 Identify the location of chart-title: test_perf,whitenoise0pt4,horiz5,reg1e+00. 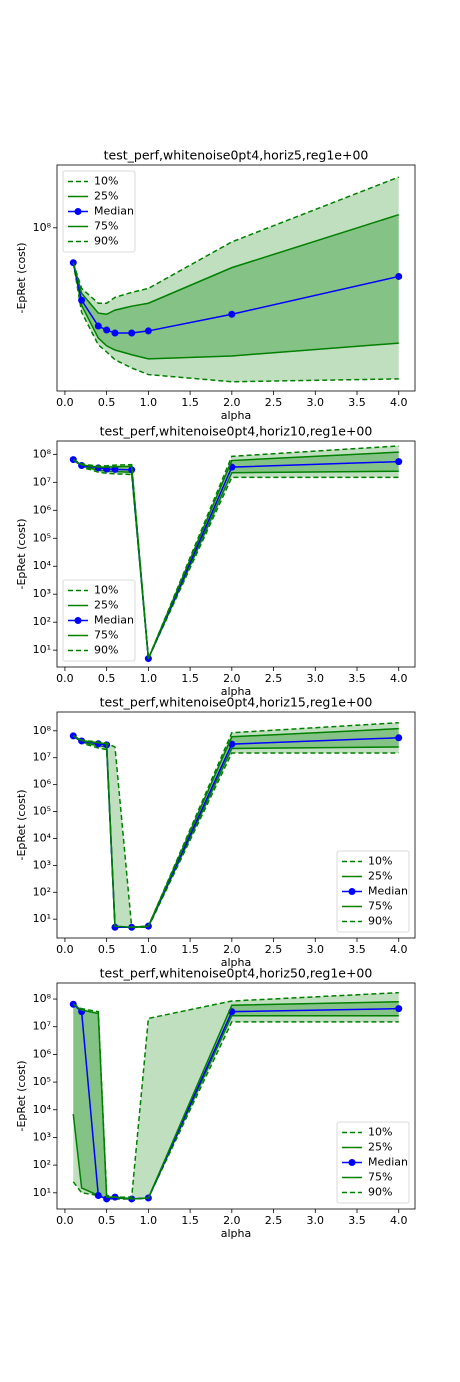
(236, 155).